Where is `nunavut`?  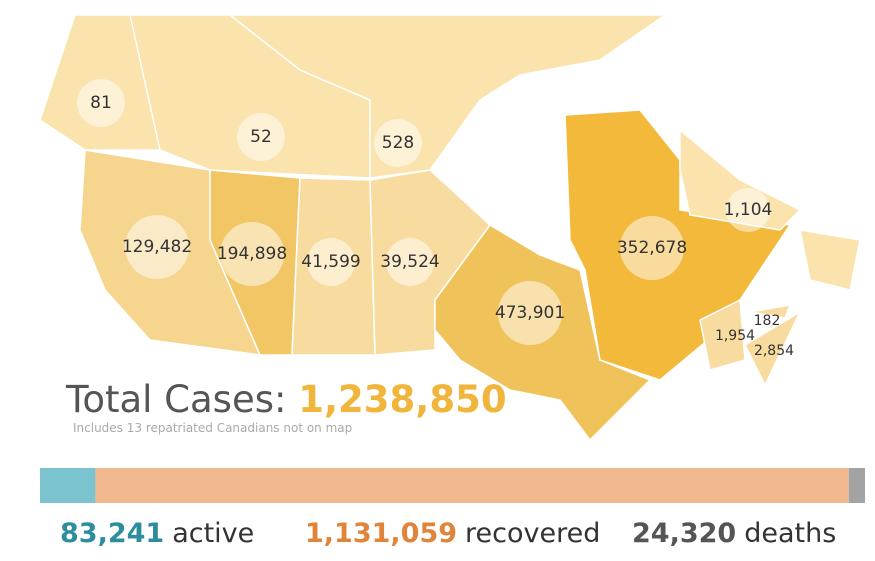 nunavut is located at coordinates (447, 96).